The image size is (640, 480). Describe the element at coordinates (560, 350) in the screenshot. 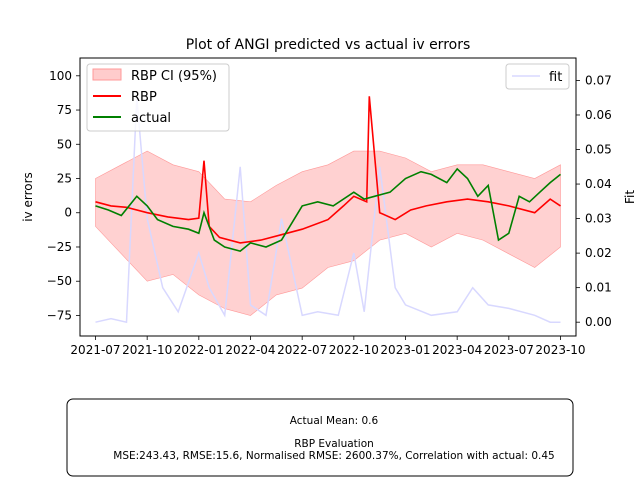

I see `x-tick-label: 2023-10` at that location.